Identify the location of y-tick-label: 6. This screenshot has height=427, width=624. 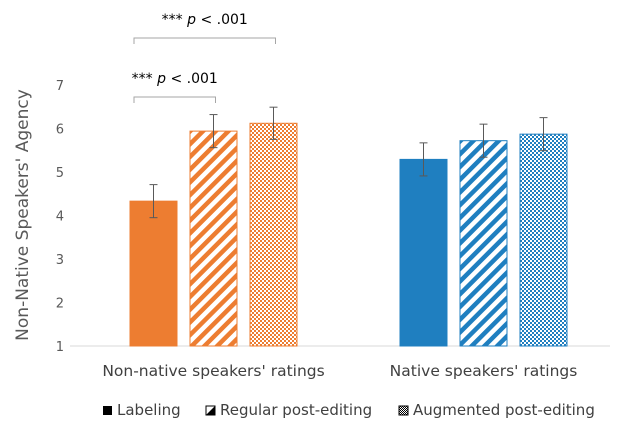
(60, 130).